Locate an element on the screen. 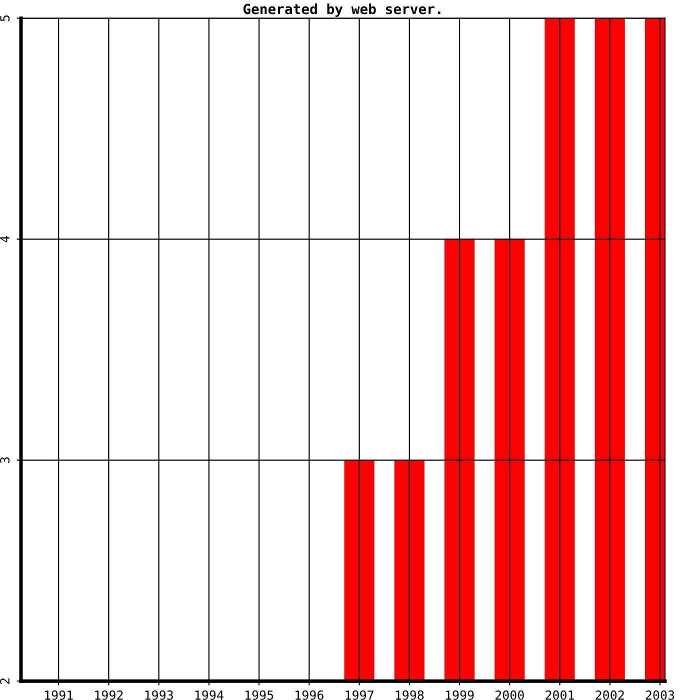 This screenshot has width=700, height=700. y-tick-label: 4 is located at coordinates (5, 239).